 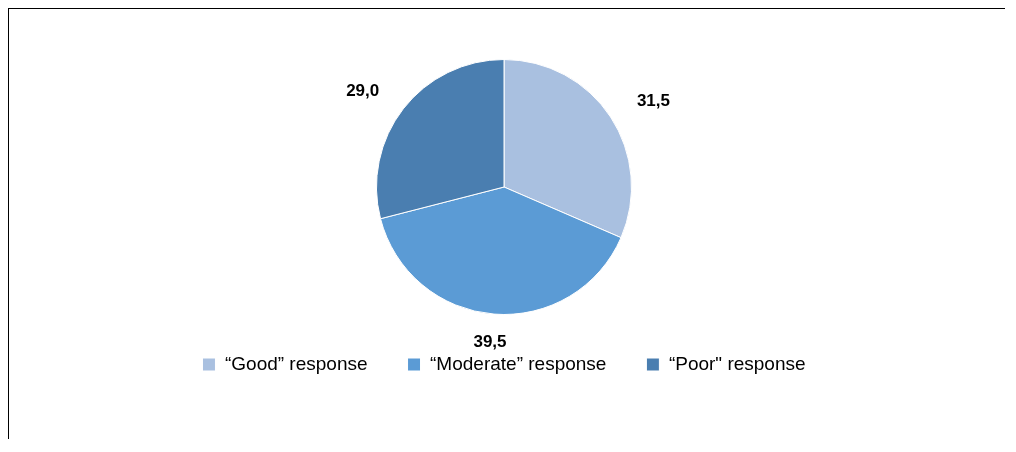 I want to click on legend-label: “Moderate” response, so click(x=518, y=363).